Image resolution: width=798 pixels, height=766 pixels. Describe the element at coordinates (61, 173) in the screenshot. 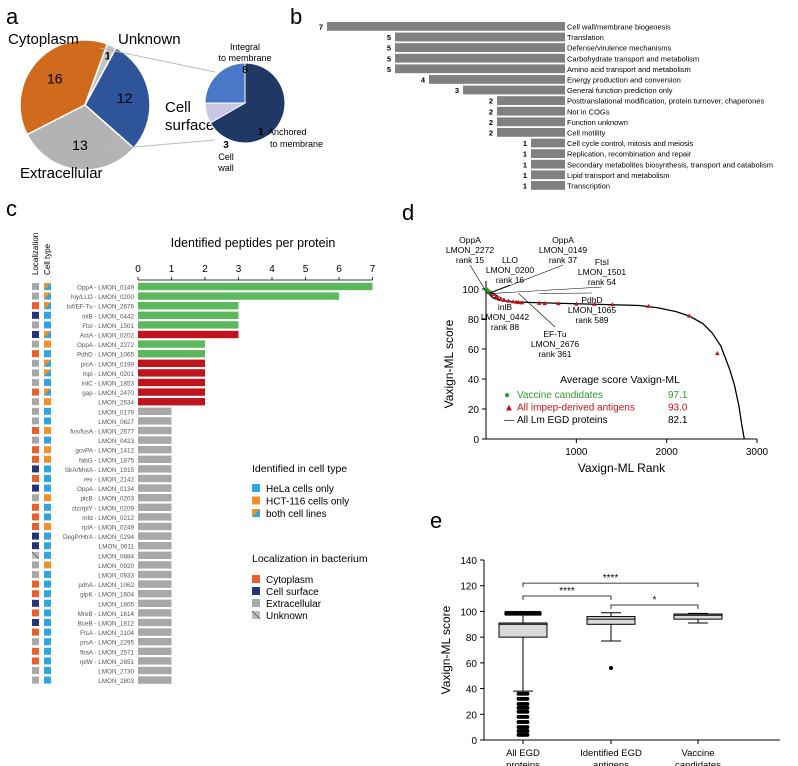

I see `pie-label-extracellular: Extracellular` at that location.